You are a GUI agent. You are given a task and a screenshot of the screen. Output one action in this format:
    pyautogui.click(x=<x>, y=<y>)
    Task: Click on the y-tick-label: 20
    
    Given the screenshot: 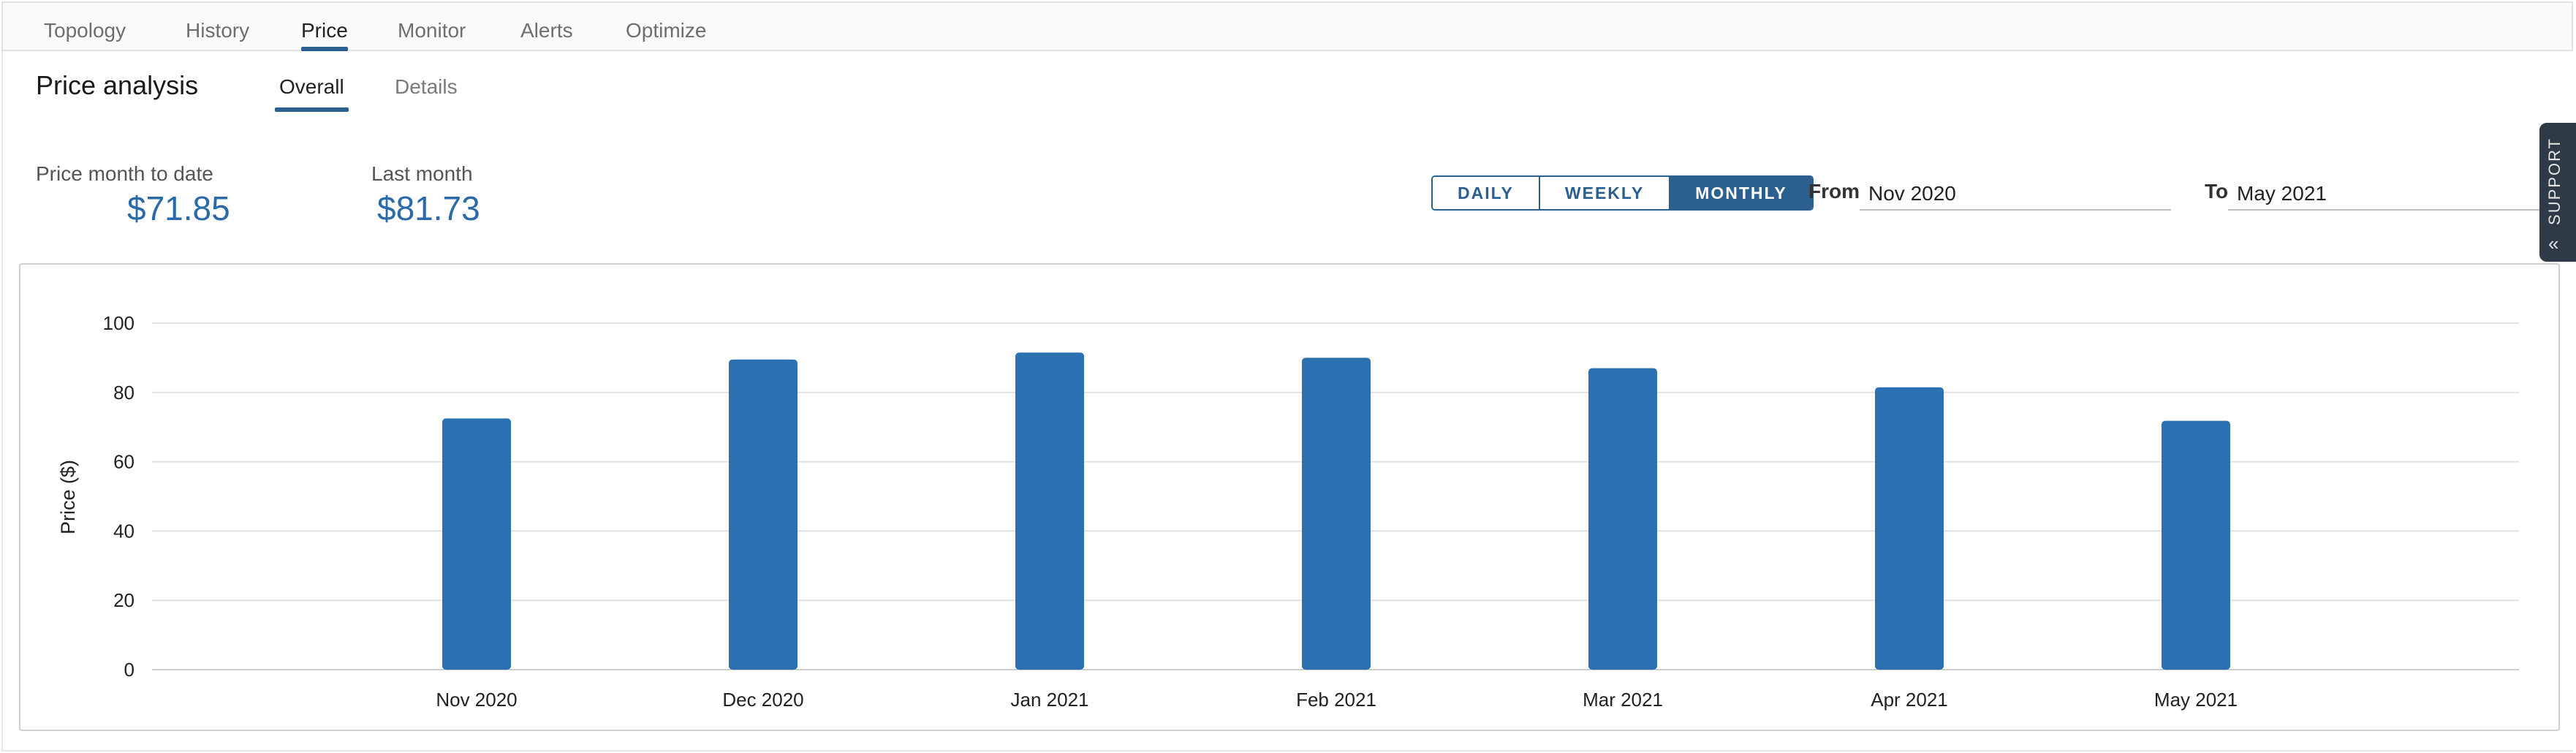 What is the action you would take?
    pyautogui.click(x=124, y=600)
    